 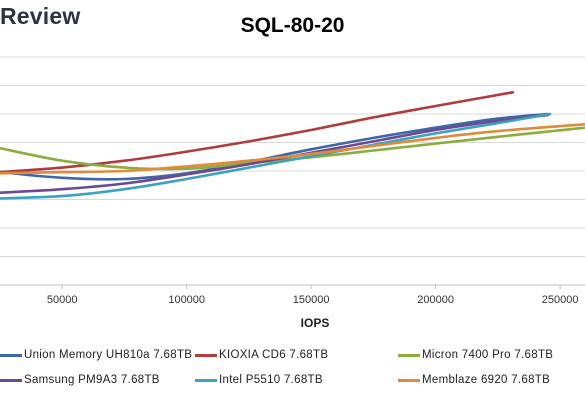 What do you see at coordinates (435, 300) in the screenshot?
I see `x-tick-label: 200000` at bounding box center [435, 300].